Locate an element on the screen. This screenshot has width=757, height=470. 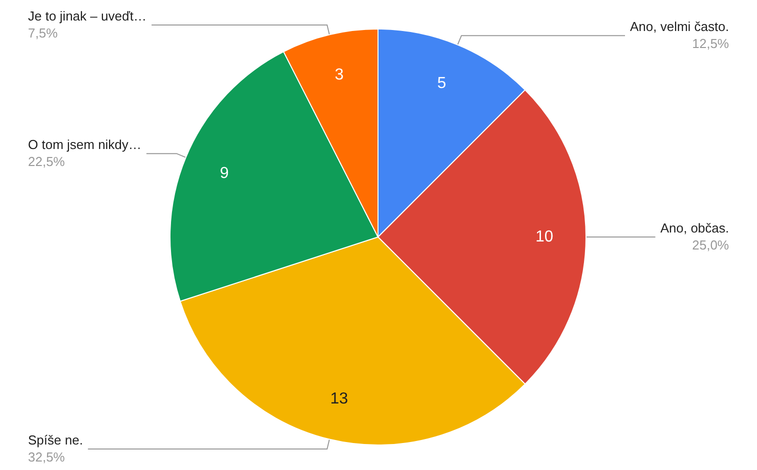
text: 10 is located at coordinates (545, 237).